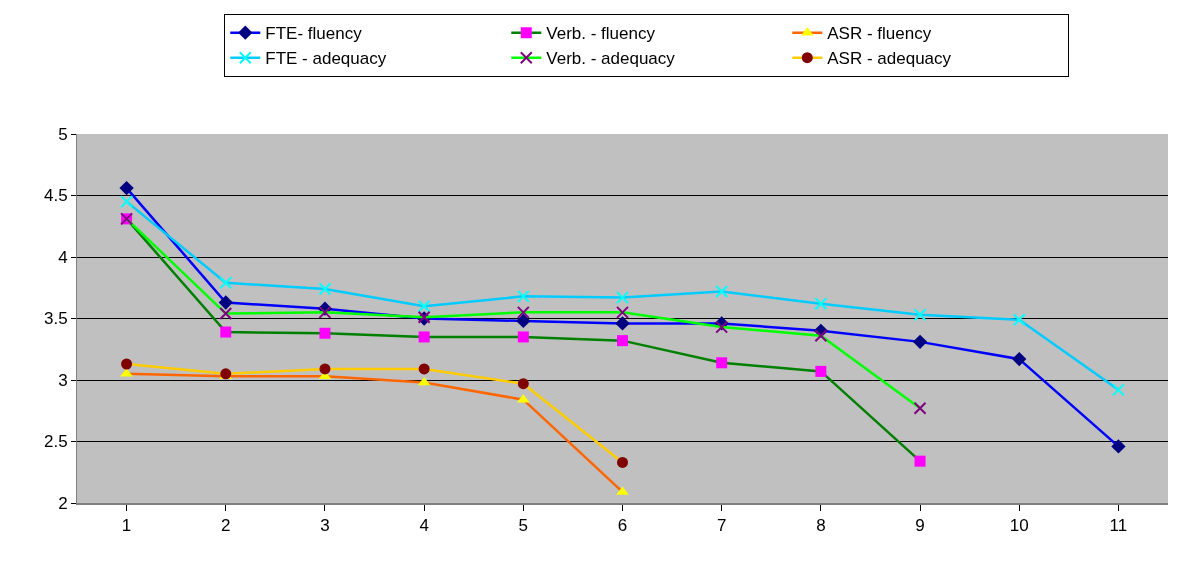 The width and height of the screenshot is (1185, 568). I want to click on y-tick-label: 3.5, so click(55, 319).